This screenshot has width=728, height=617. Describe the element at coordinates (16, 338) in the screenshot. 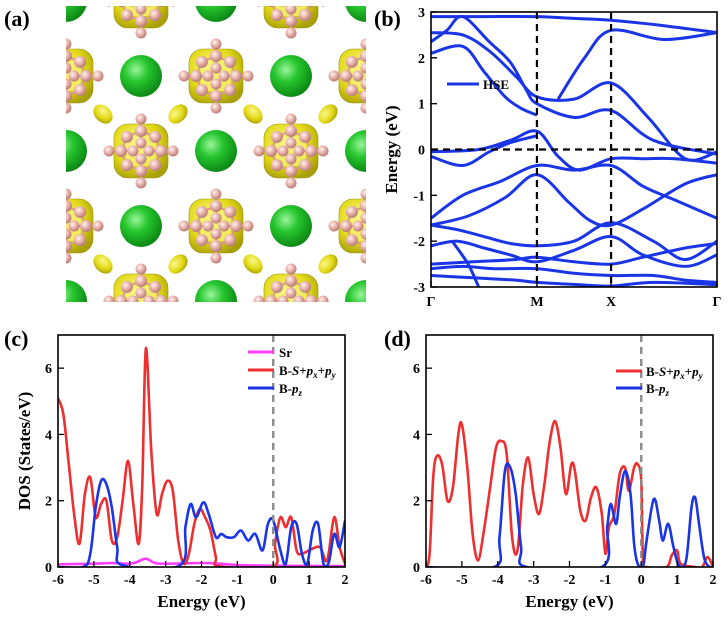

I see `panel-c-label: (c)` at that location.